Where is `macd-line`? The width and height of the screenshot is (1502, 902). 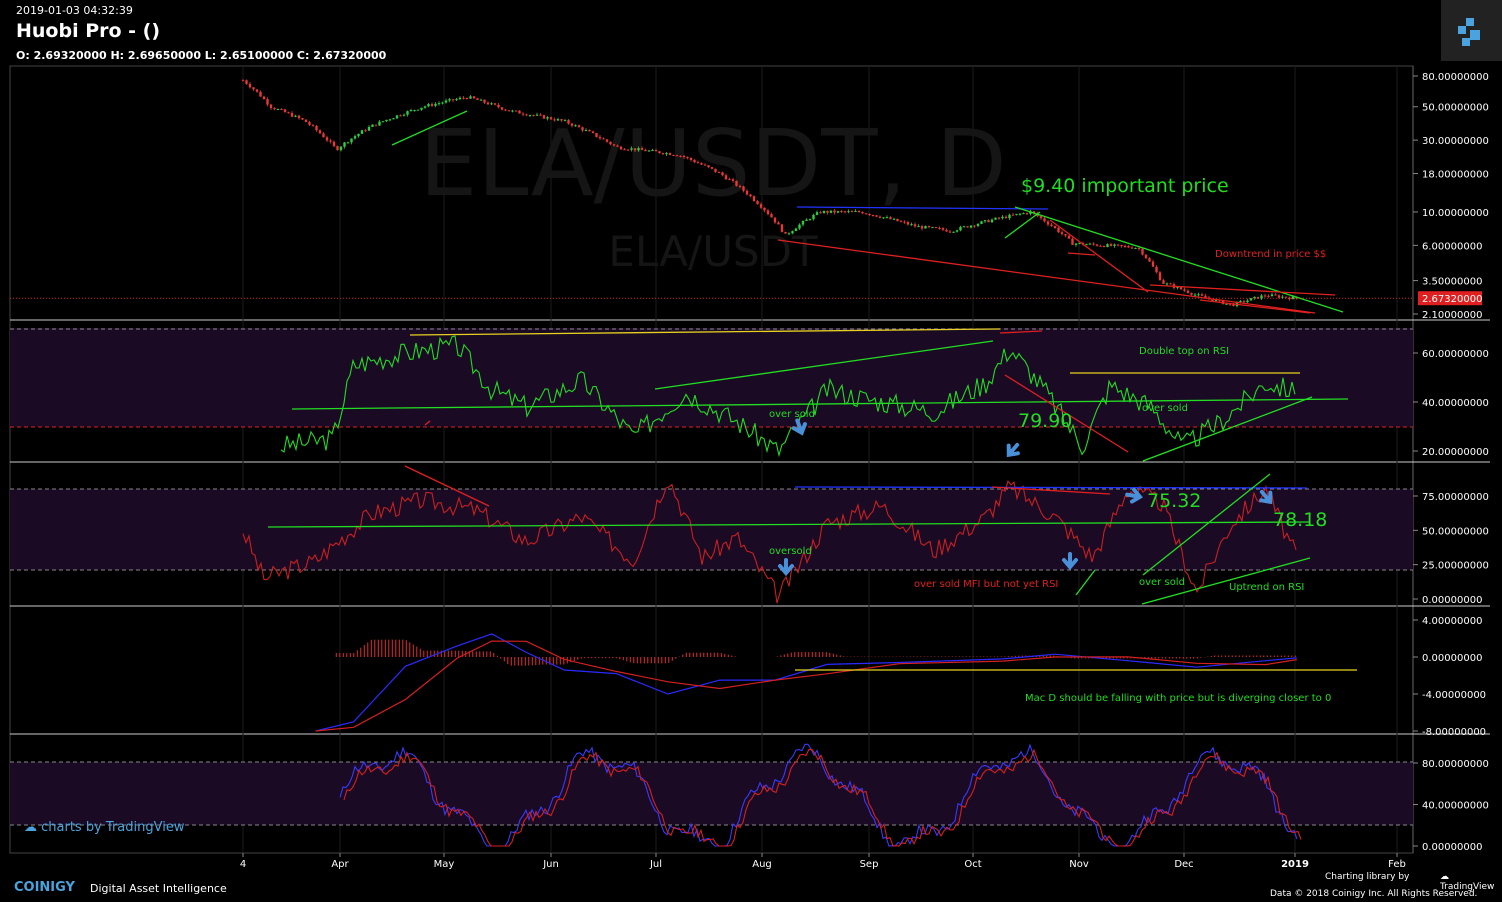
macd-line is located at coordinates (806, 682).